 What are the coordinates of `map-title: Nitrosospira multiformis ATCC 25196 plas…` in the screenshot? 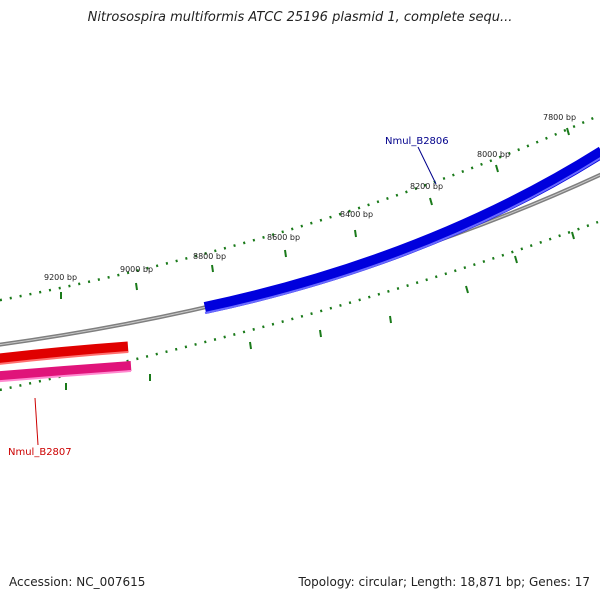 It's located at (300, 17).